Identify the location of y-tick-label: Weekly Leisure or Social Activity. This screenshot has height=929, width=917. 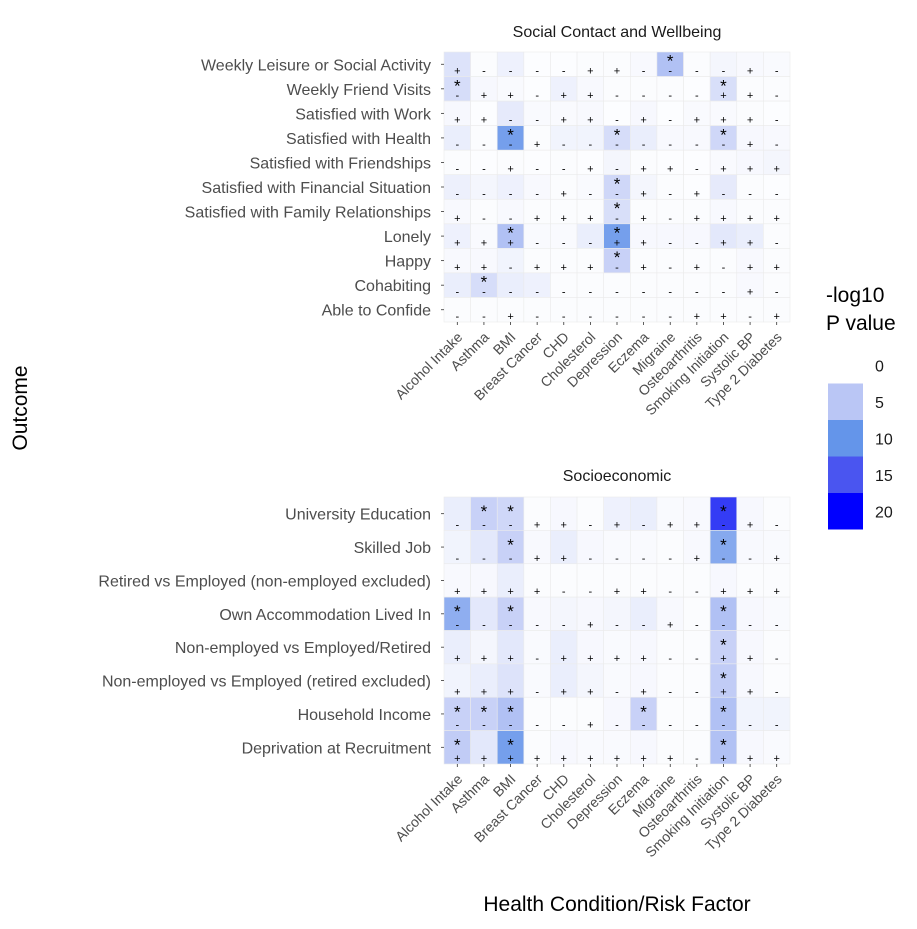
(316, 65).